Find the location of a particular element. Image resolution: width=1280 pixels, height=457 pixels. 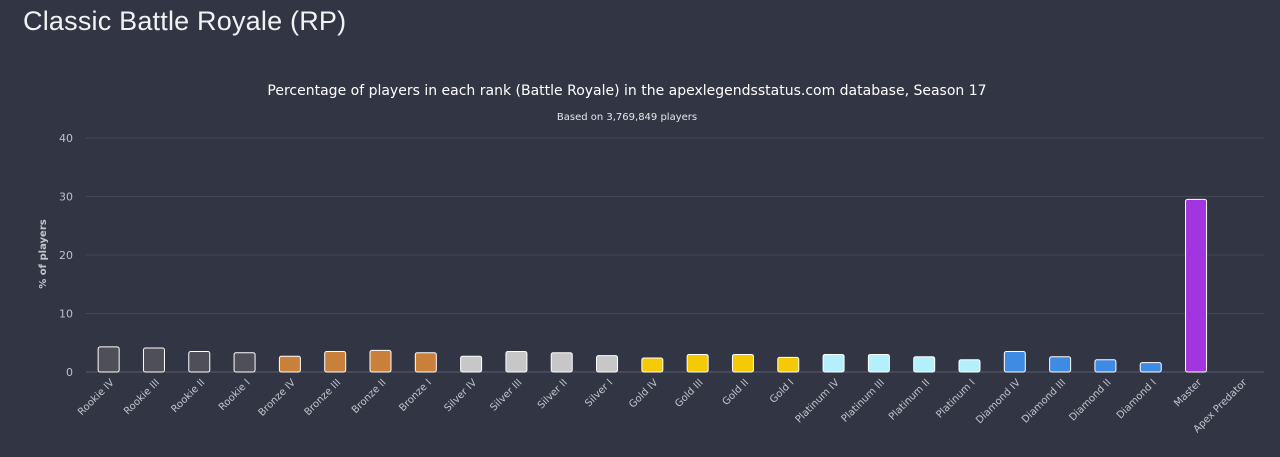

y-axis-title: % of players is located at coordinates (43, 253).